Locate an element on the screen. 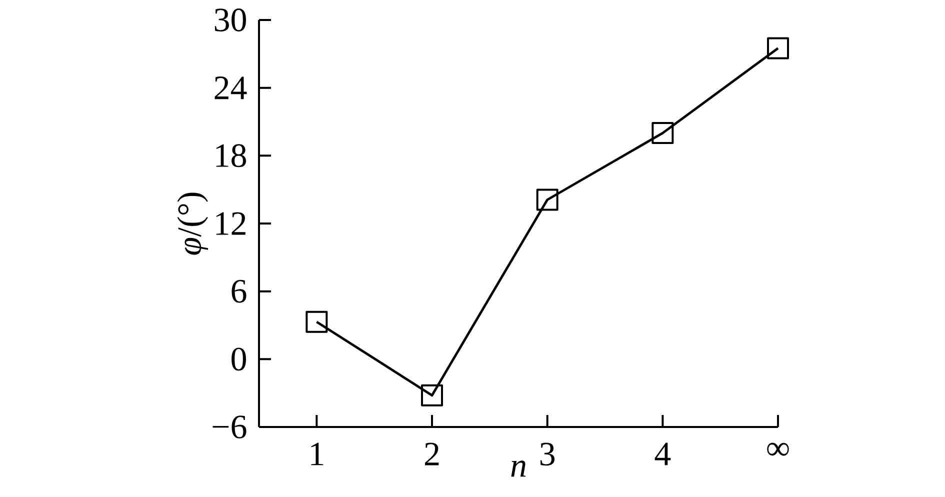 The width and height of the screenshot is (945, 497). x-axis-title: n is located at coordinates (518, 468).